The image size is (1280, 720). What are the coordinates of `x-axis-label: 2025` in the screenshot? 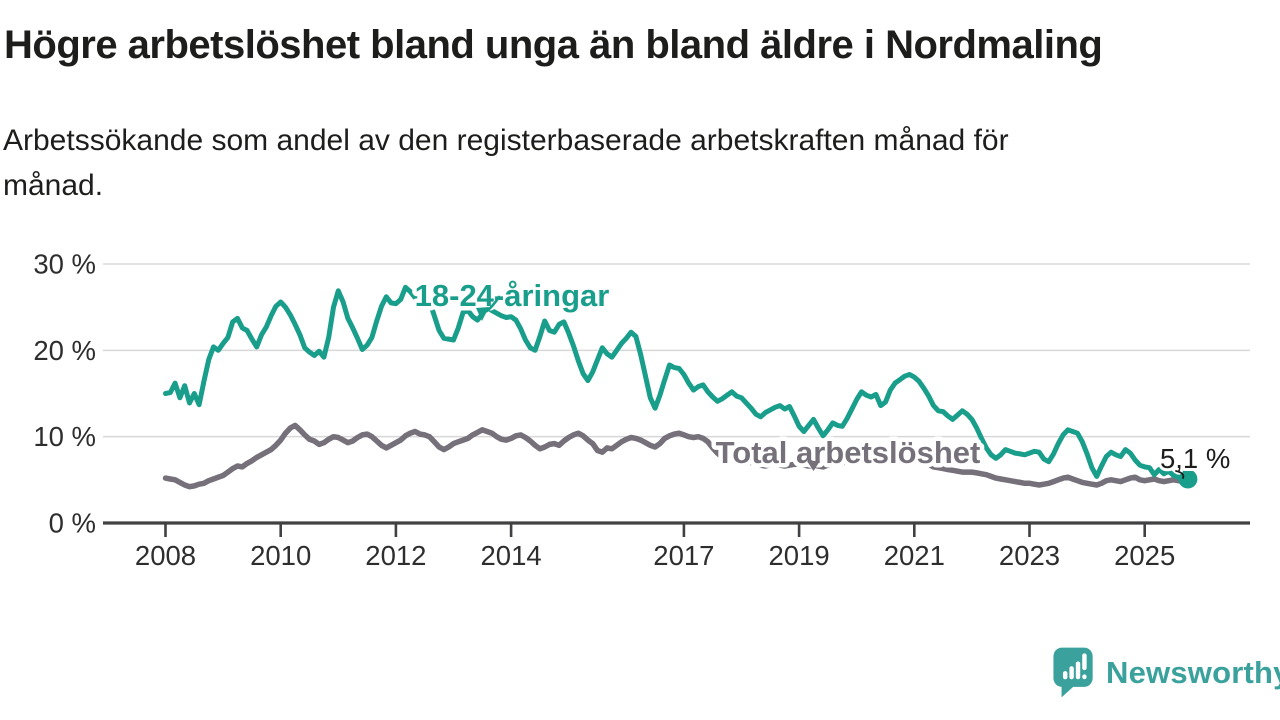 It's located at (1144, 555).